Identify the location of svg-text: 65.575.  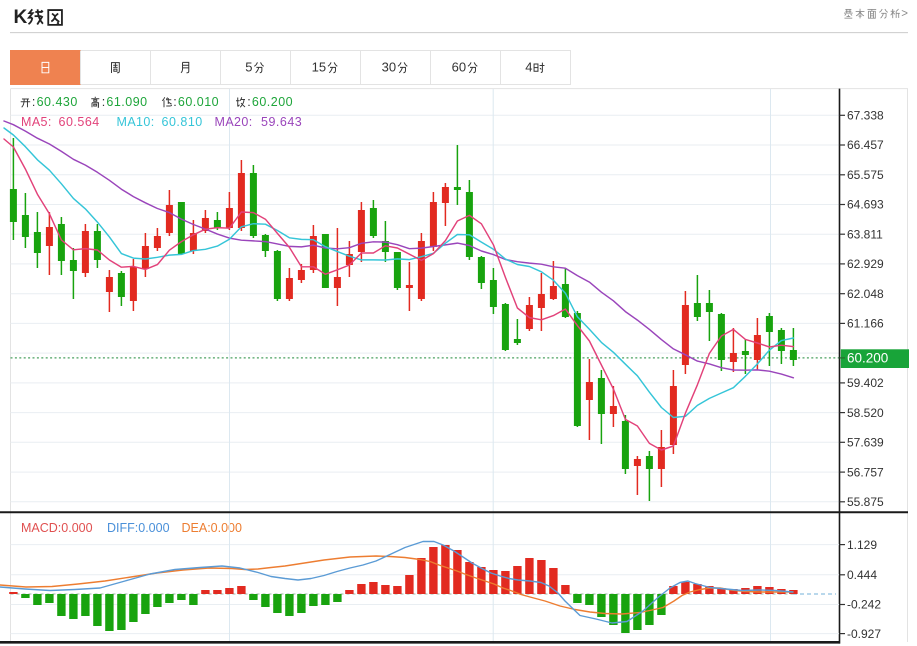
(865, 175).